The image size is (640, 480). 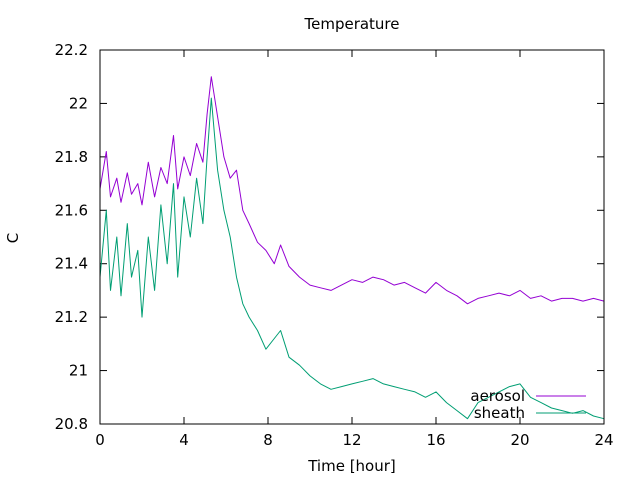 I want to click on y-tick-label: 21, so click(x=78, y=371).